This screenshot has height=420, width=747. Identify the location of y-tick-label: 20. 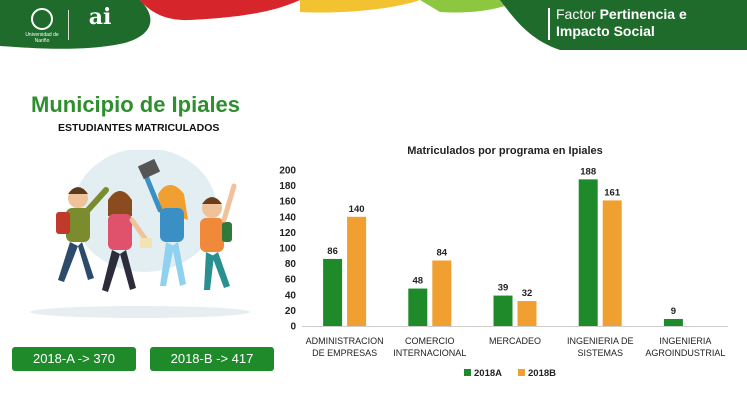
(291, 311).